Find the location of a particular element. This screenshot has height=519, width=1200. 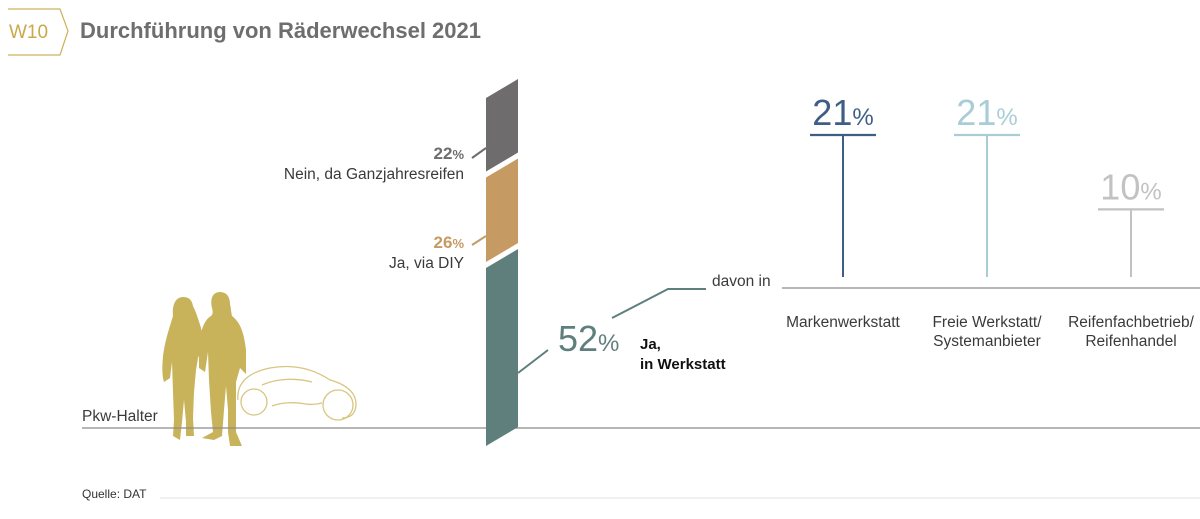

werkstatt-pct: % is located at coordinates (608, 343).